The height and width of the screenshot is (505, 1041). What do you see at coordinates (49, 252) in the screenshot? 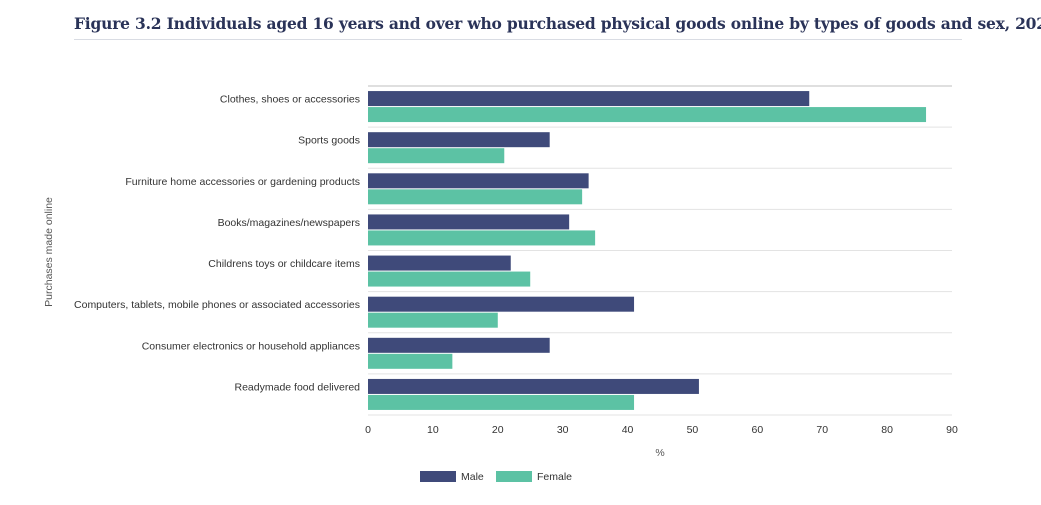
I see `y-axis-title: Purchases made online` at bounding box center [49, 252].